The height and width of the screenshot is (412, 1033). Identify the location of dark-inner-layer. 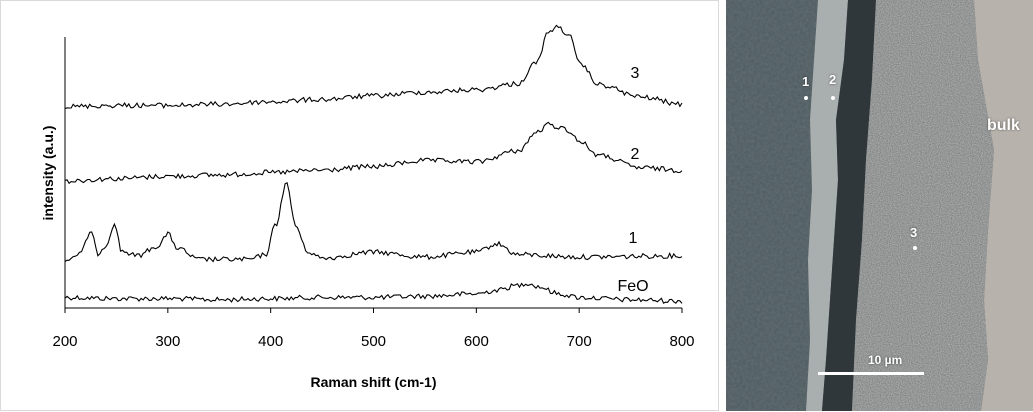
(849, 205).